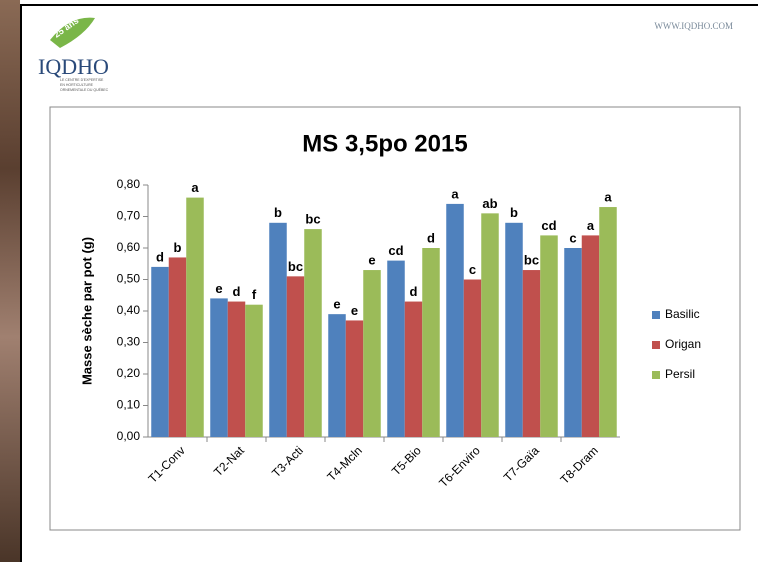 This screenshot has height=567, width=758. What do you see at coordinates (129, 247) in the screenshot?
I see `y-tick-label: 0,60` at bounding box center [129, 247].